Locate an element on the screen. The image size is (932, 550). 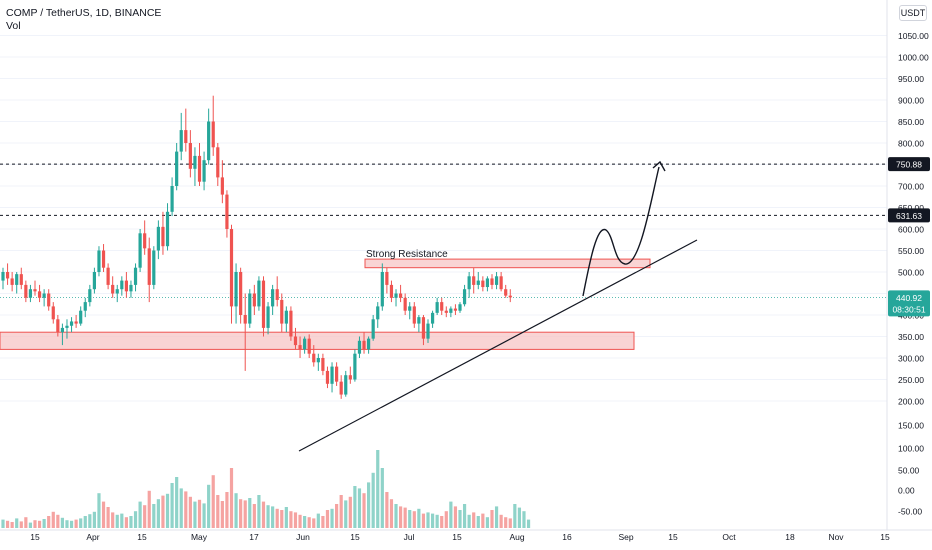
projection-arrowhead is located at coordinates (659, 166).